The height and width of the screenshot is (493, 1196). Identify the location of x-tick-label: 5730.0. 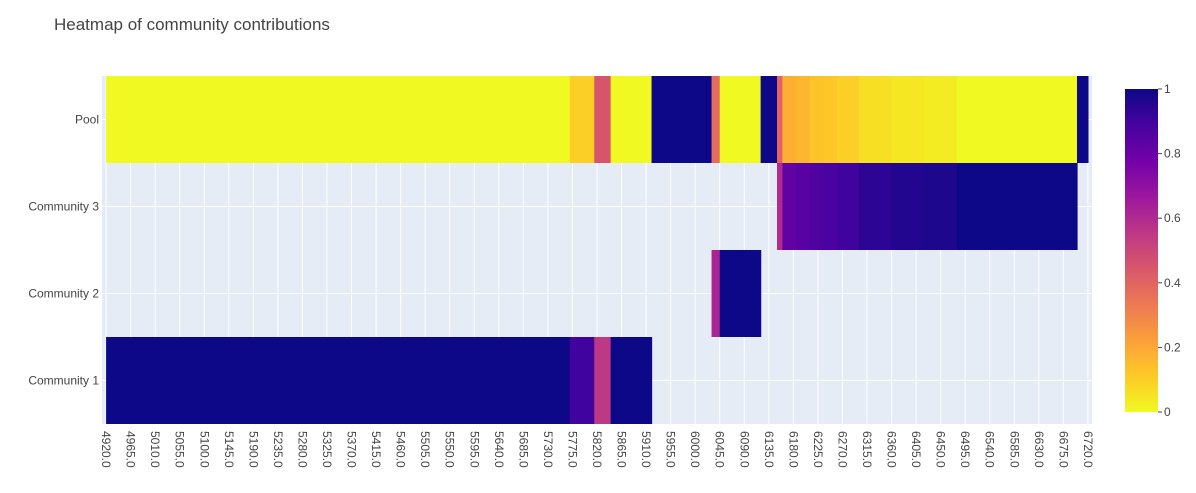
(548, 449).